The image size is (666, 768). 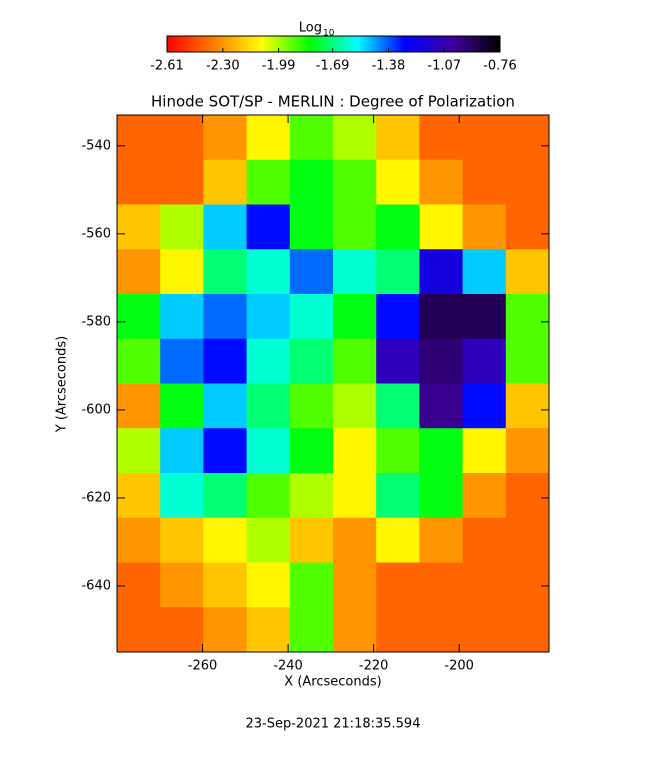 What do you see at coordinates (96, 233) in the screenshot?
I see `y-tick-label: -560` at bounding box center [96, 233].